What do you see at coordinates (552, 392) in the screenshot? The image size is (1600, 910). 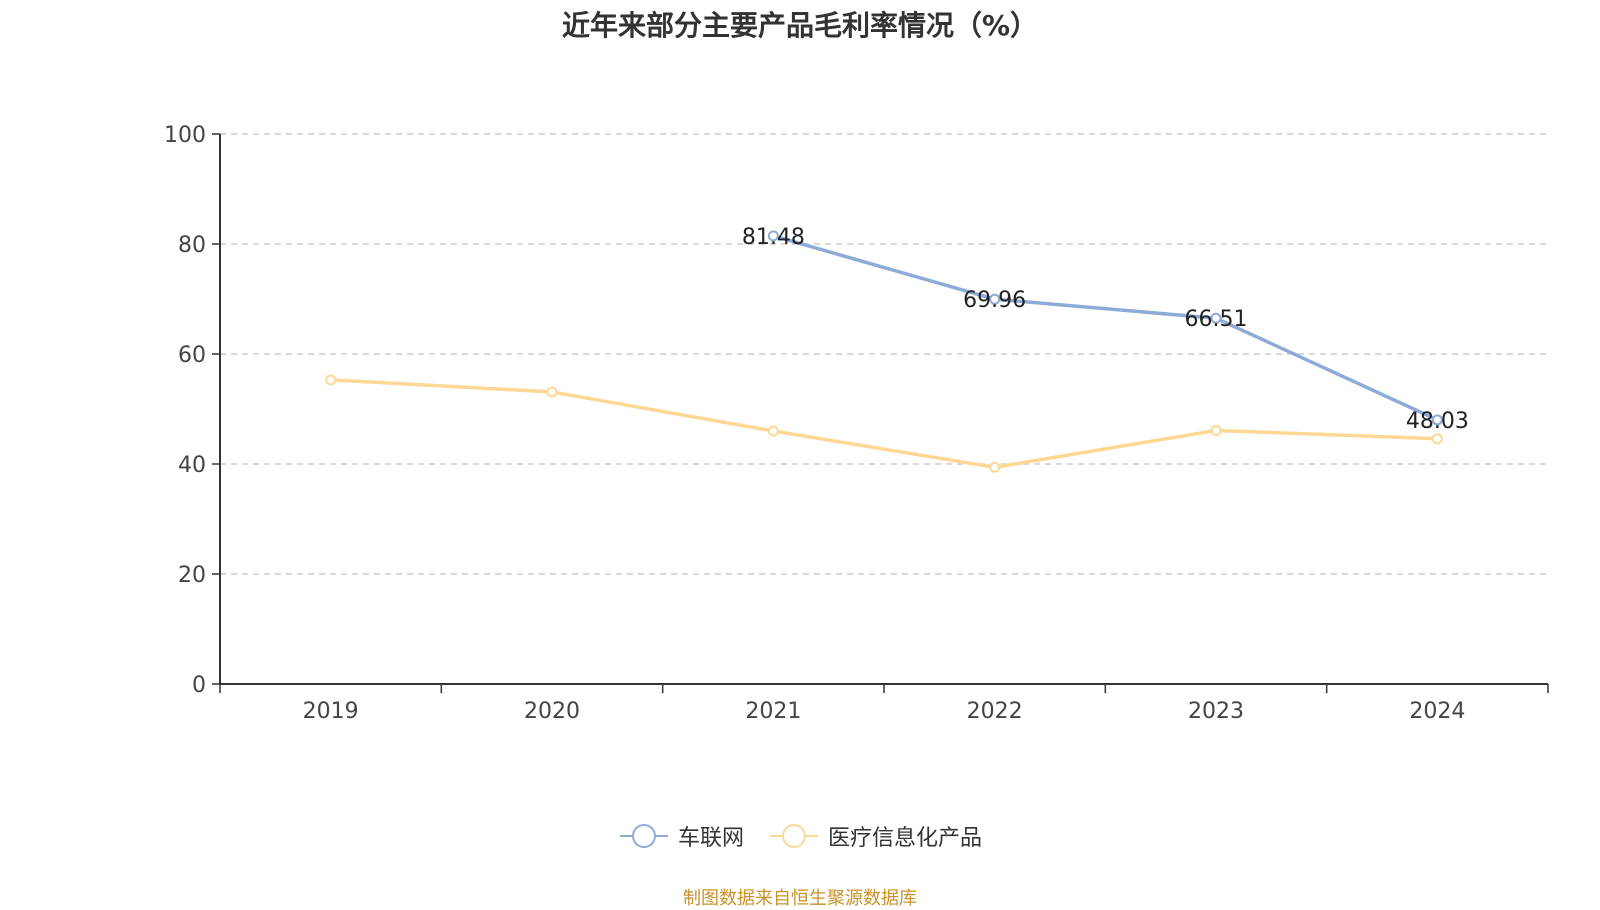 I see `data-point-series-2-2020` at bounding box center [552, 392].